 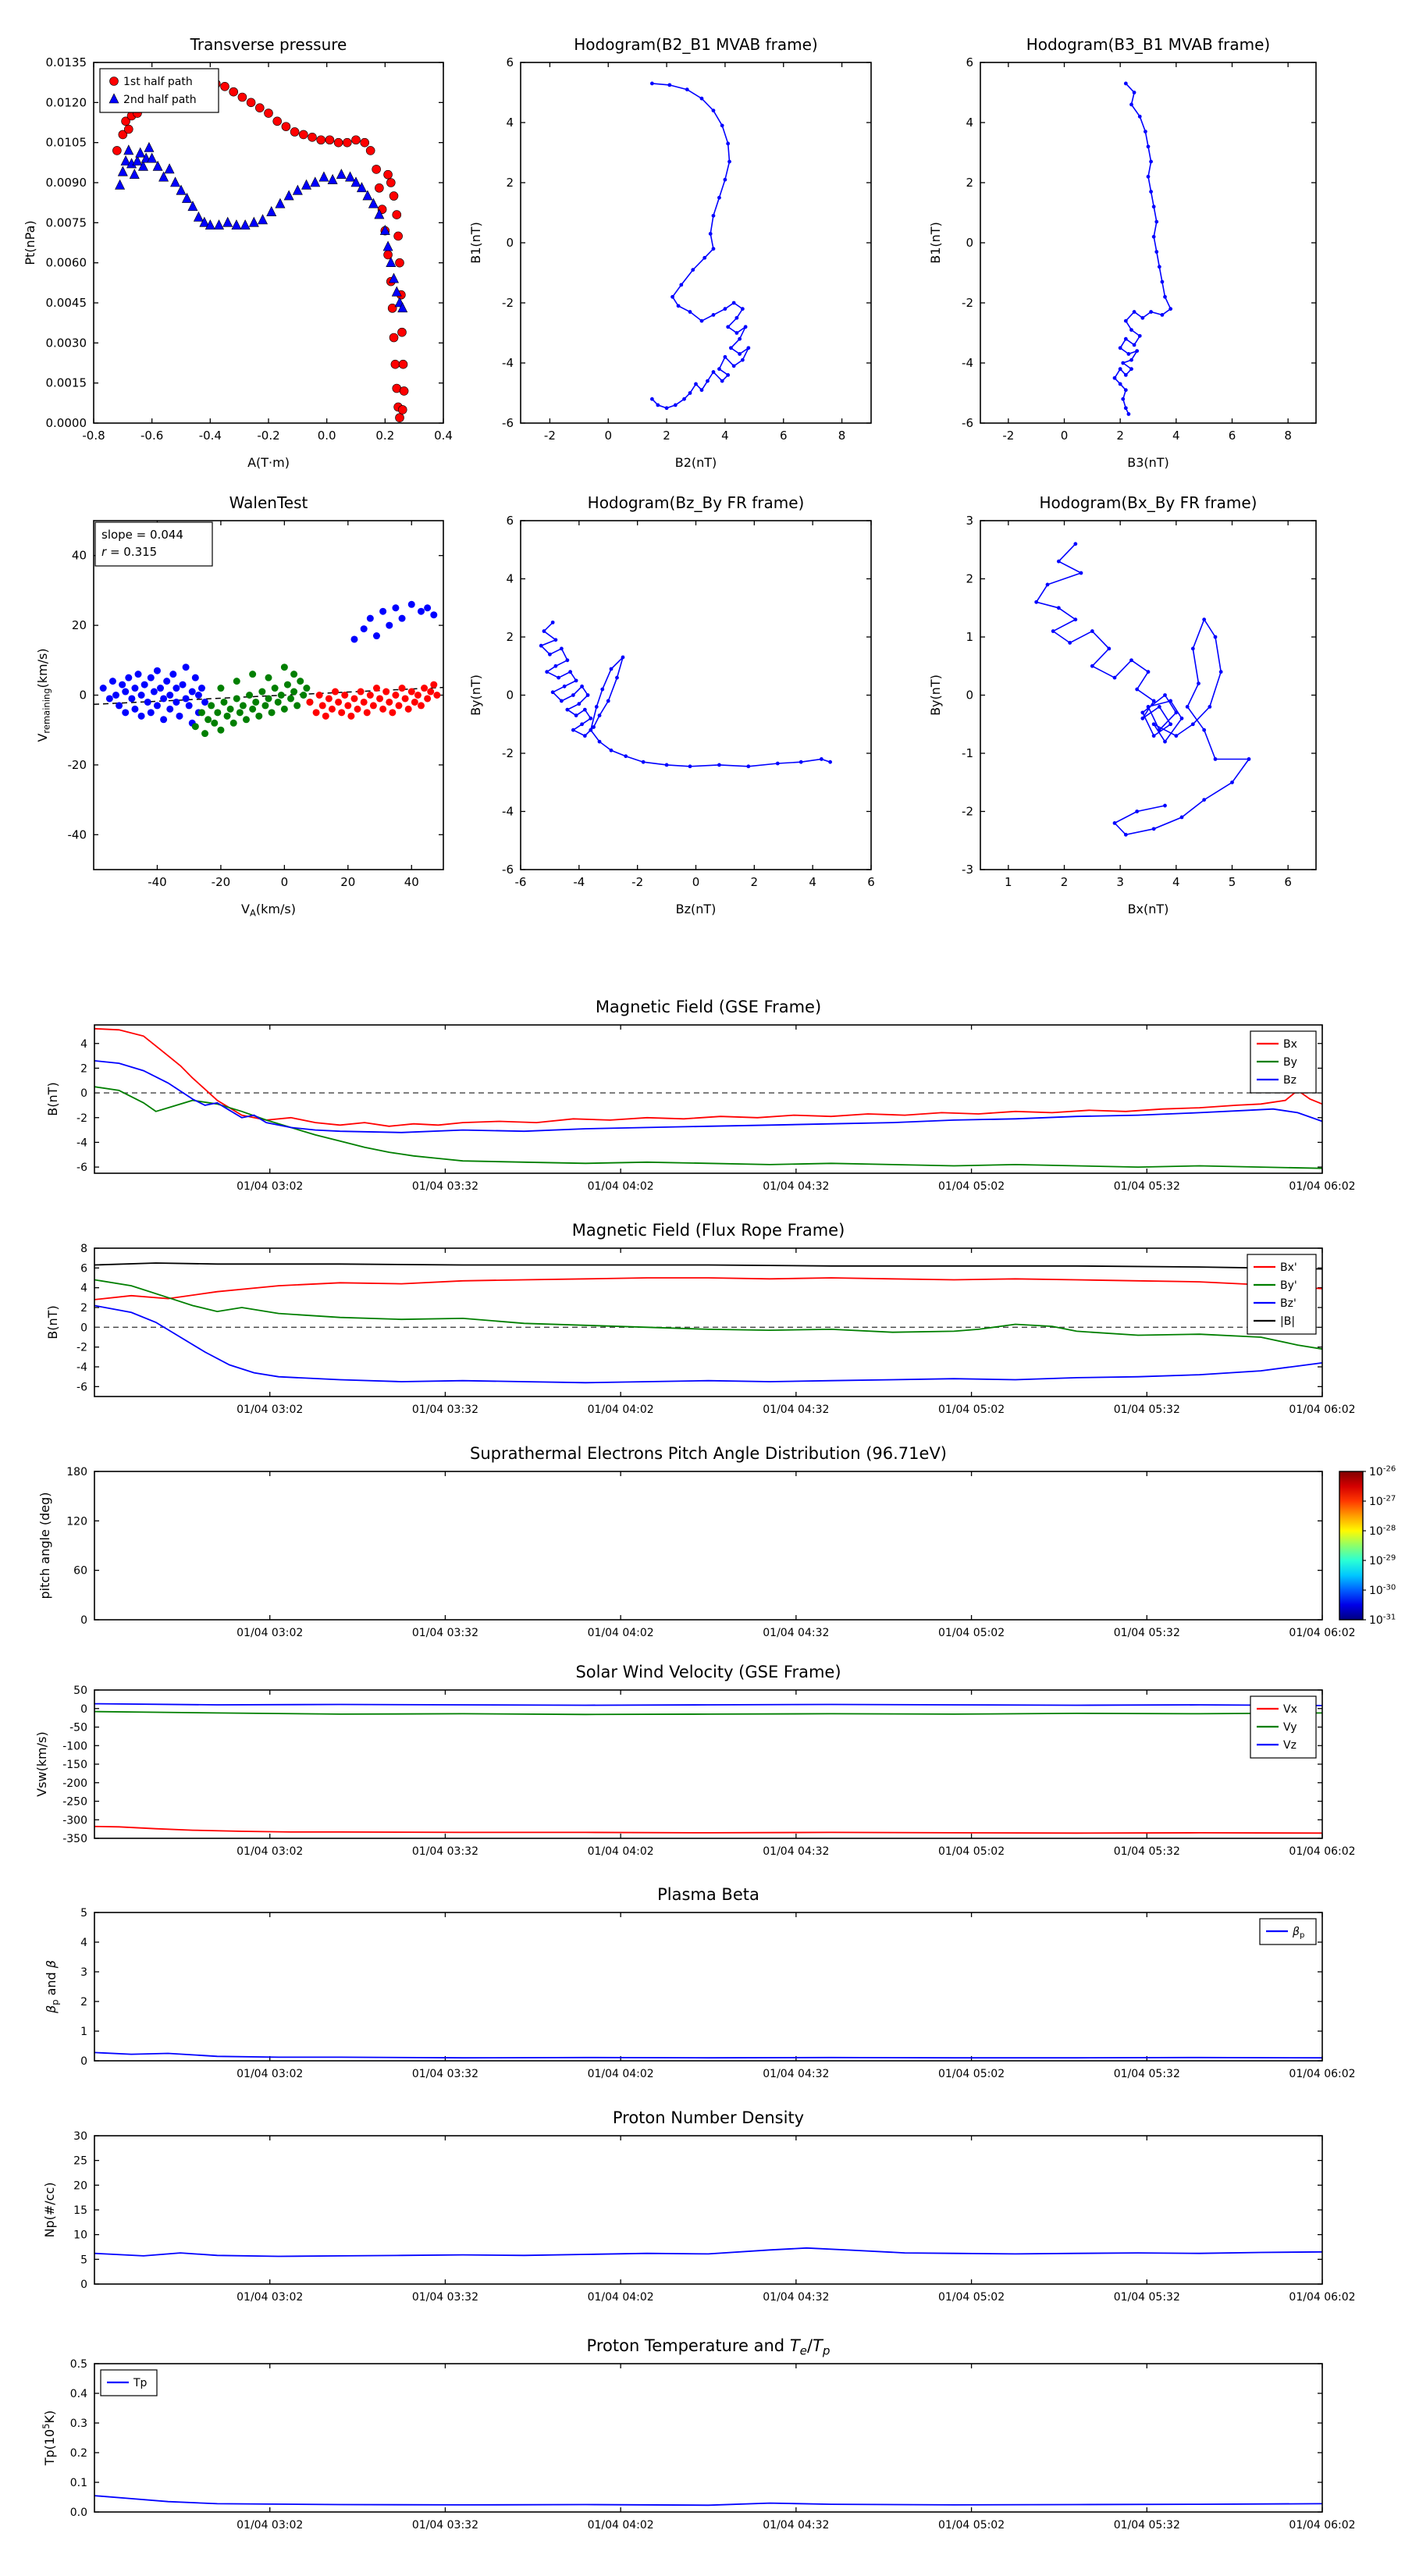 What do you see at coordinates (1288, 1321) in the screenshot?
I see `legend-label: |B|` at bounding box center [1288, 1321].